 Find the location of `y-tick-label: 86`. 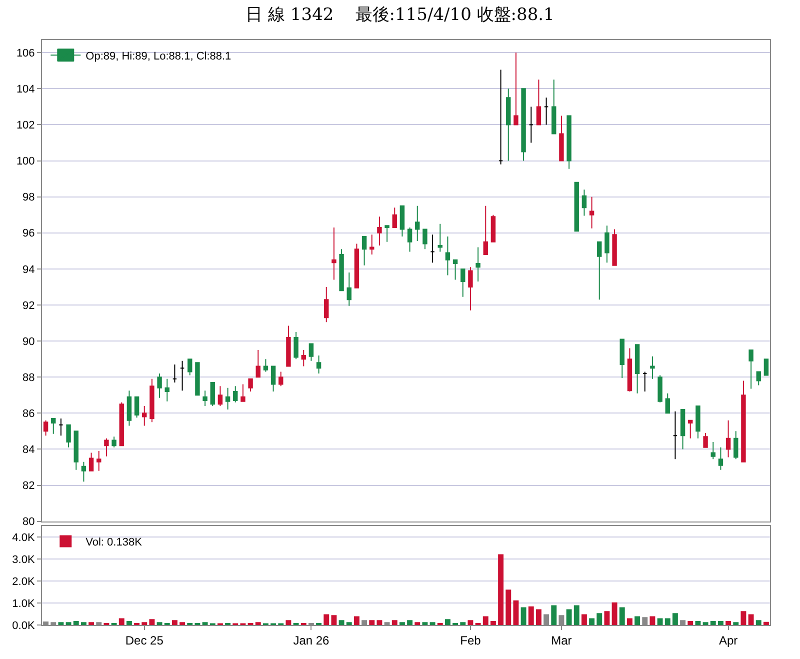

y-tick-label: 86 is located at coordinates (28, 414).